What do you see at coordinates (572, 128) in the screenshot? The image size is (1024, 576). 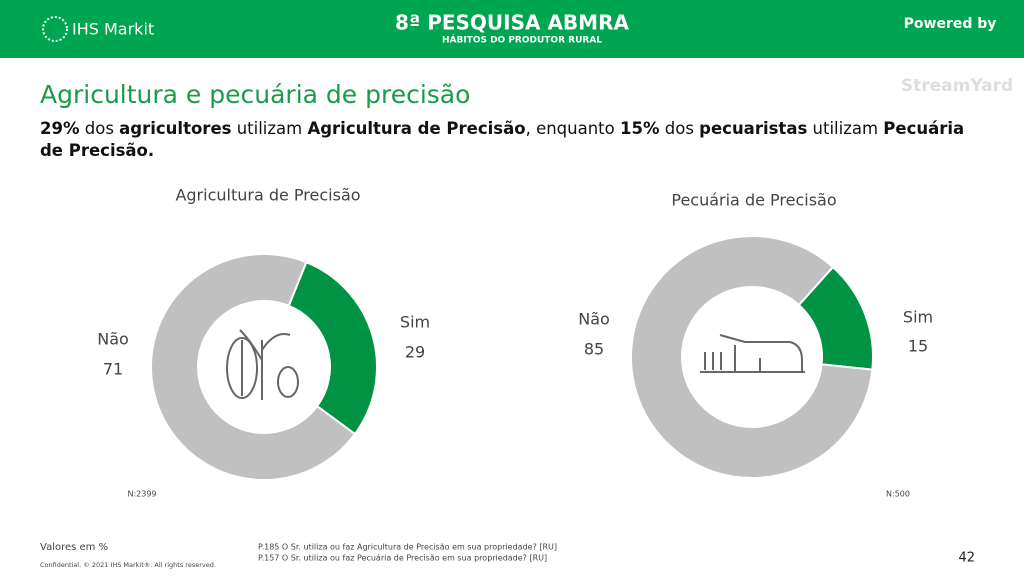 I see `subtitle-segment: , enquanto` at bounding box center [572, 128].